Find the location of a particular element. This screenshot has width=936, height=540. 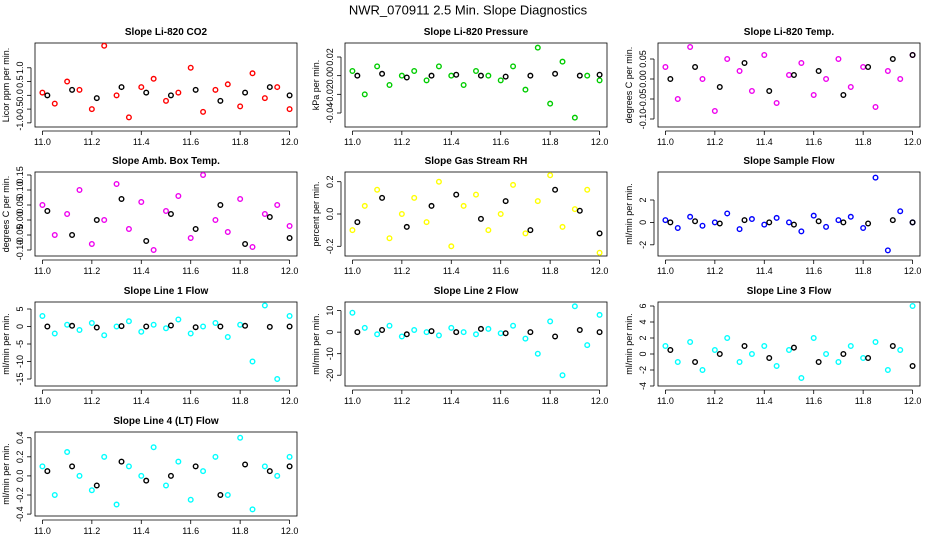

panel-title: Slope Li-820 Pressure is located at coordinates (476, 32).